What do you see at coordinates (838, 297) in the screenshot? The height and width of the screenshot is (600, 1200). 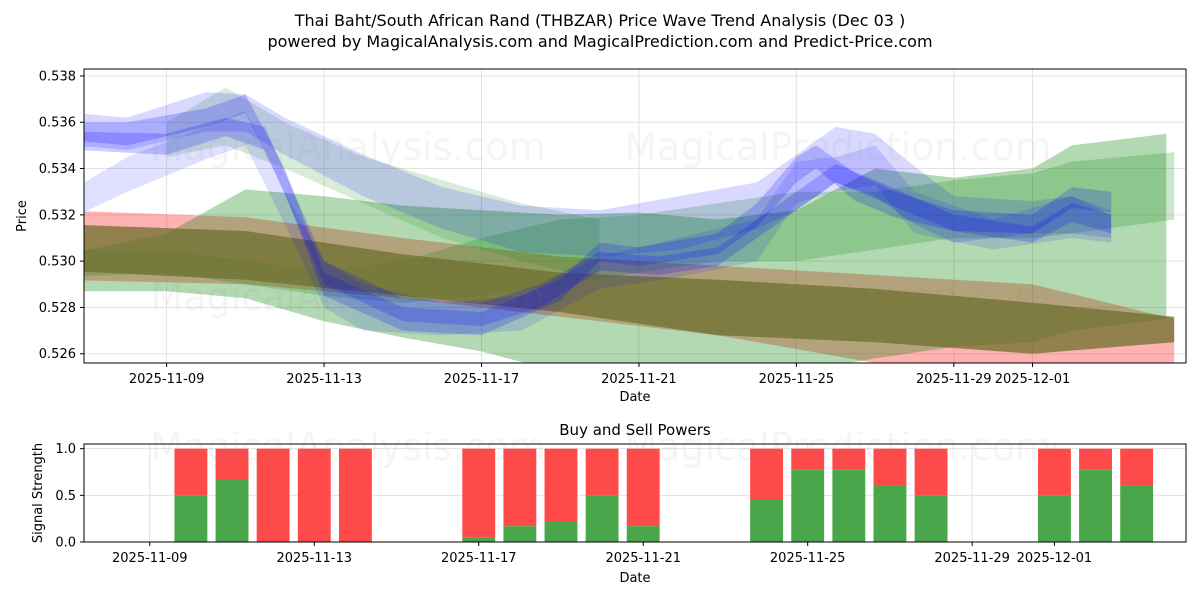 I see `watermark-mid-right: MagicalPrediction.com` at bounding box center [838, 297].